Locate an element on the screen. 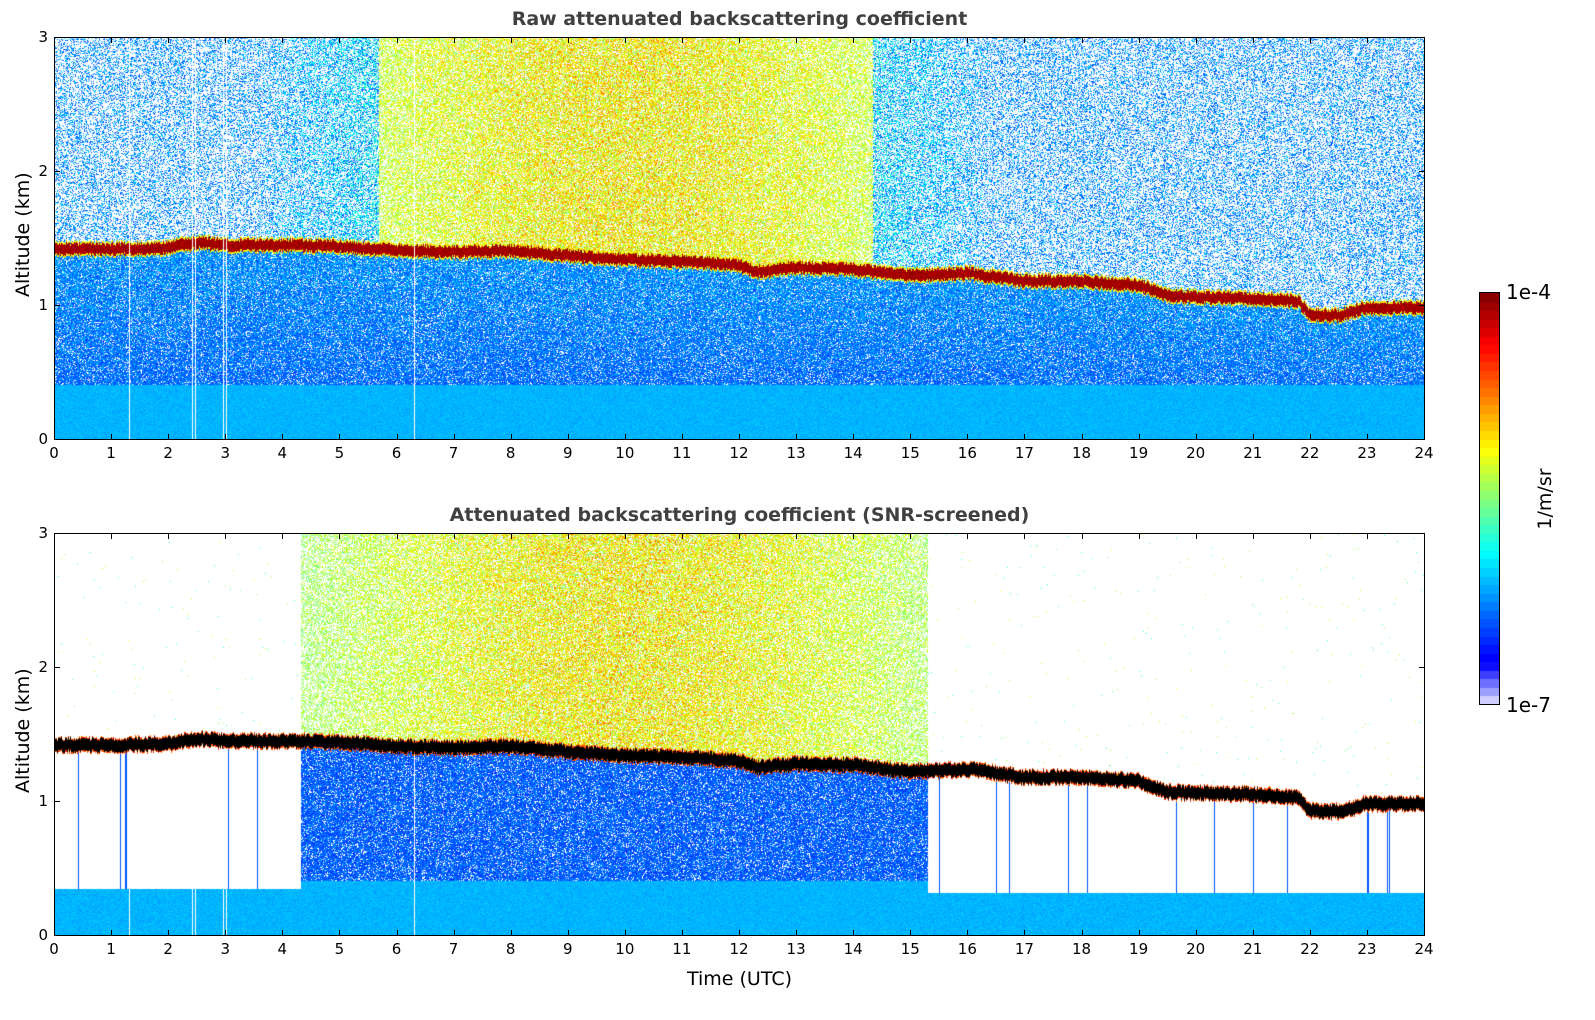 The height and width of the screenshot is (1020, 1595). x-tick-label: 15 is located at coordinates (910, 949).